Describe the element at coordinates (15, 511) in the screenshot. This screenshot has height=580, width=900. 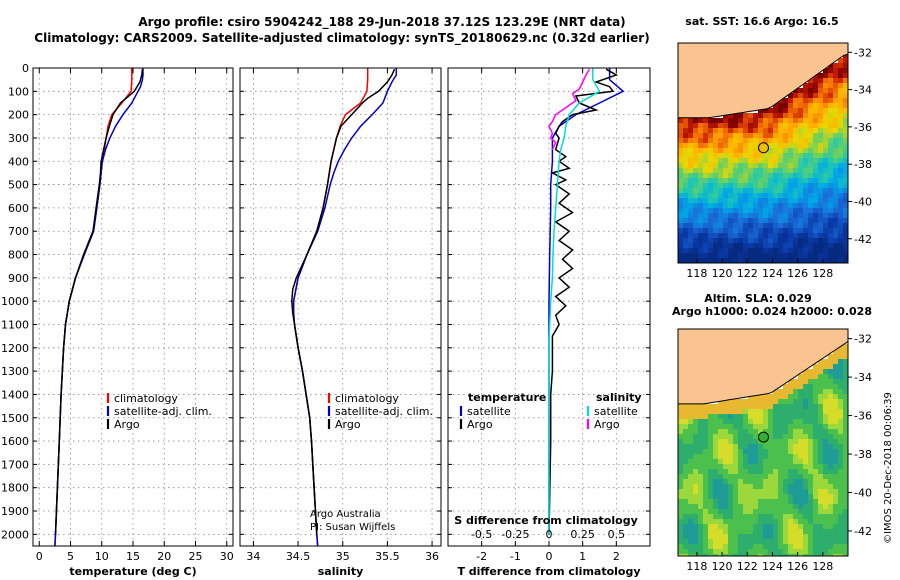
I see `y-tick-label: 1900` at that location.